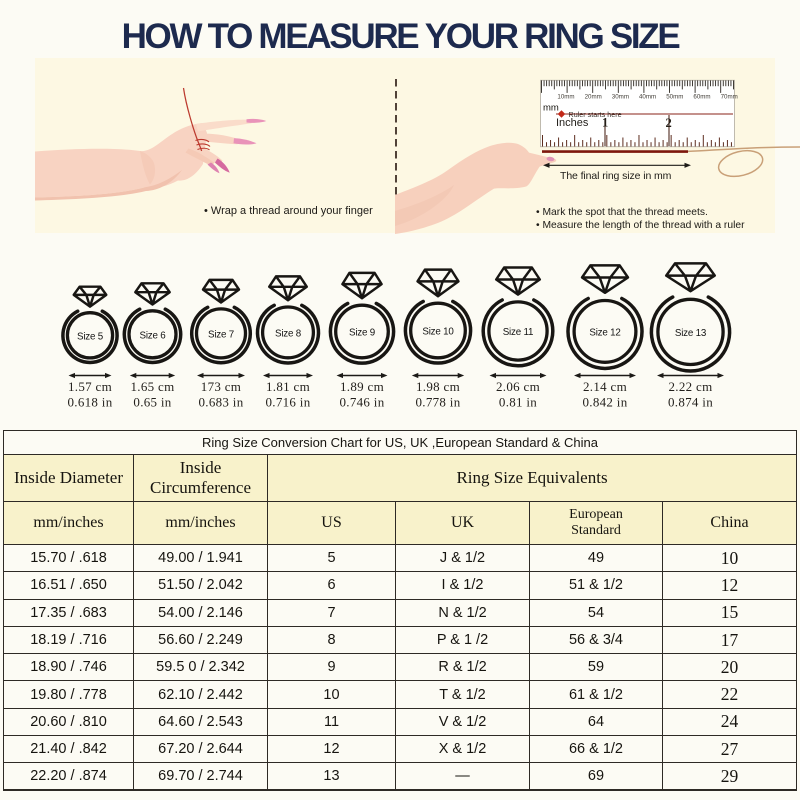  Describe the element at coordinates (518, 386) in the screenshot. I see `svg-text: 2.06 cm` at that location.